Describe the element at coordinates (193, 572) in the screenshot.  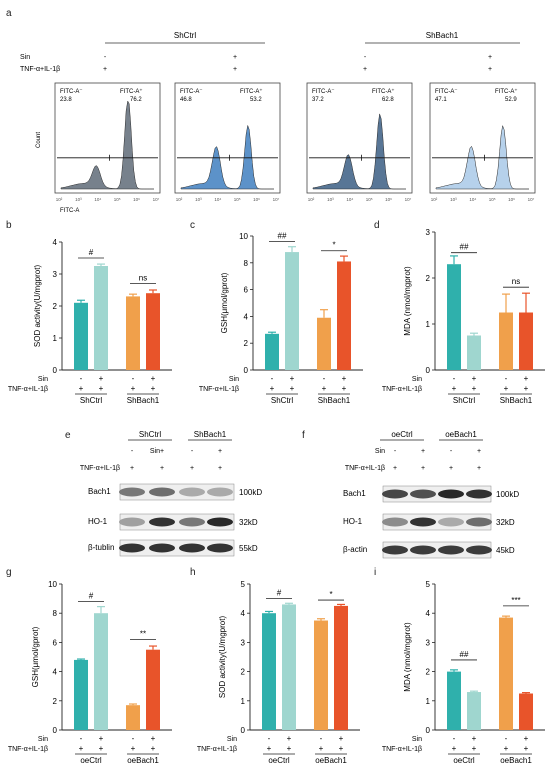
I see `panel-h-letter: h` at that location.